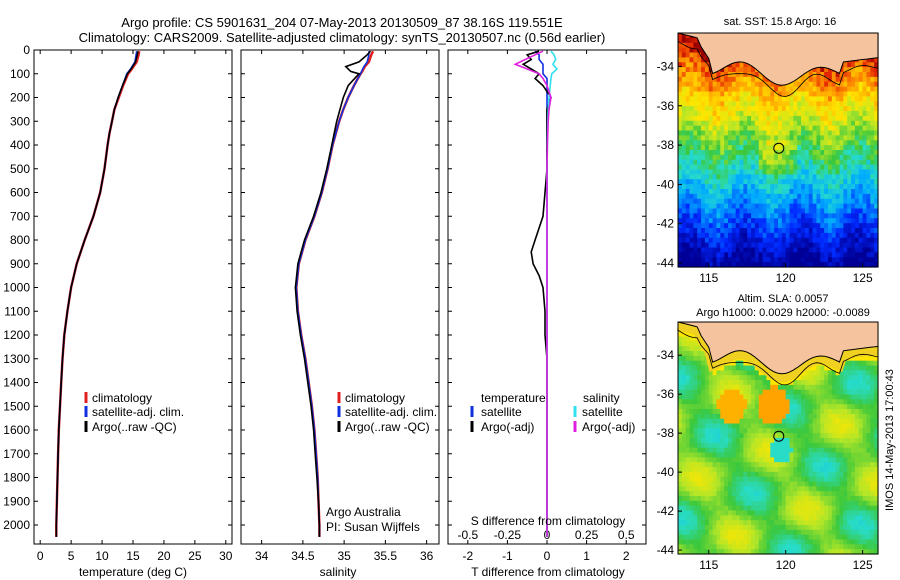 The width and height of the screenshot is (900, 580). Describe the element at coordinates (195, 556) in the screenshot. I see `x-tick-label: 25` at that location.